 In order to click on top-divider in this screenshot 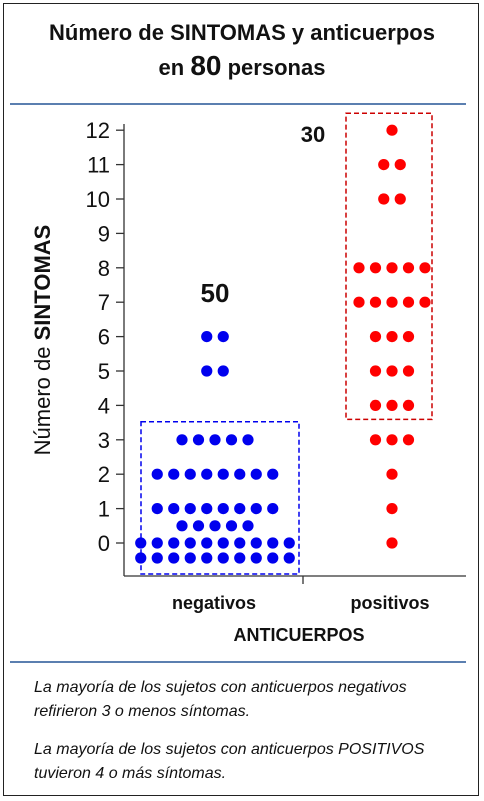, I will do `click(238, 104)`.